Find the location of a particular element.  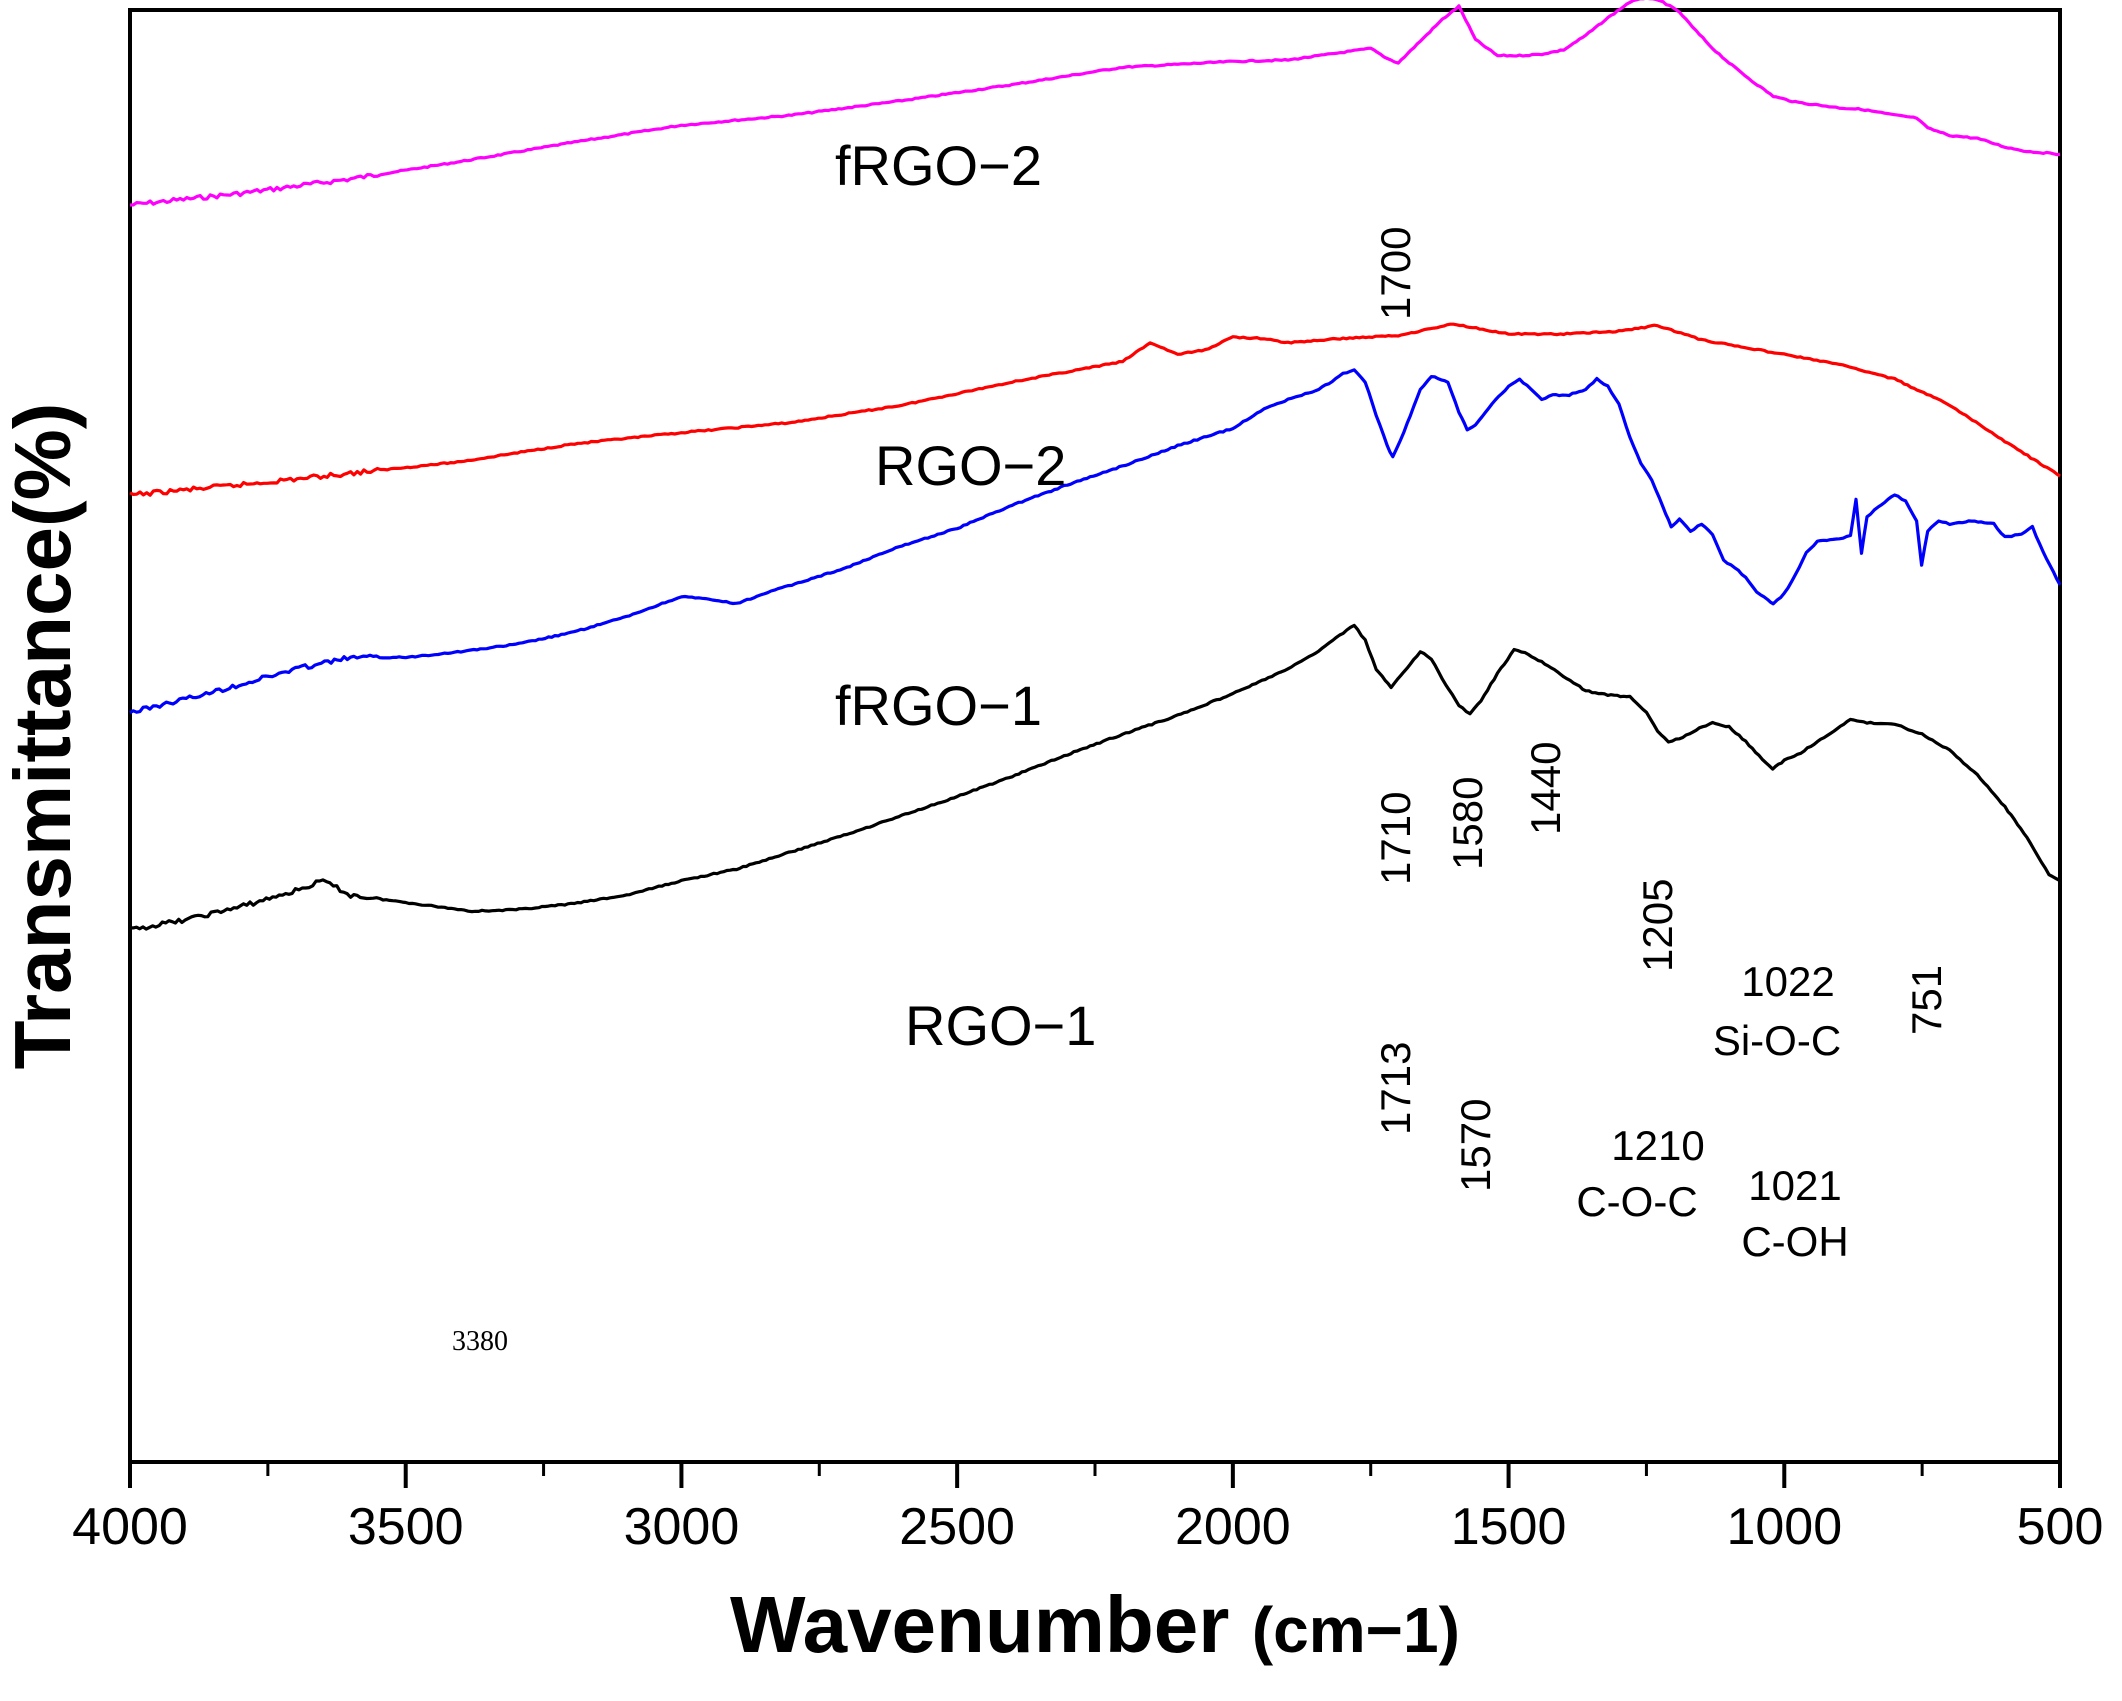

peak-label-9: 1713 is located at coordinates (1395, 1088).